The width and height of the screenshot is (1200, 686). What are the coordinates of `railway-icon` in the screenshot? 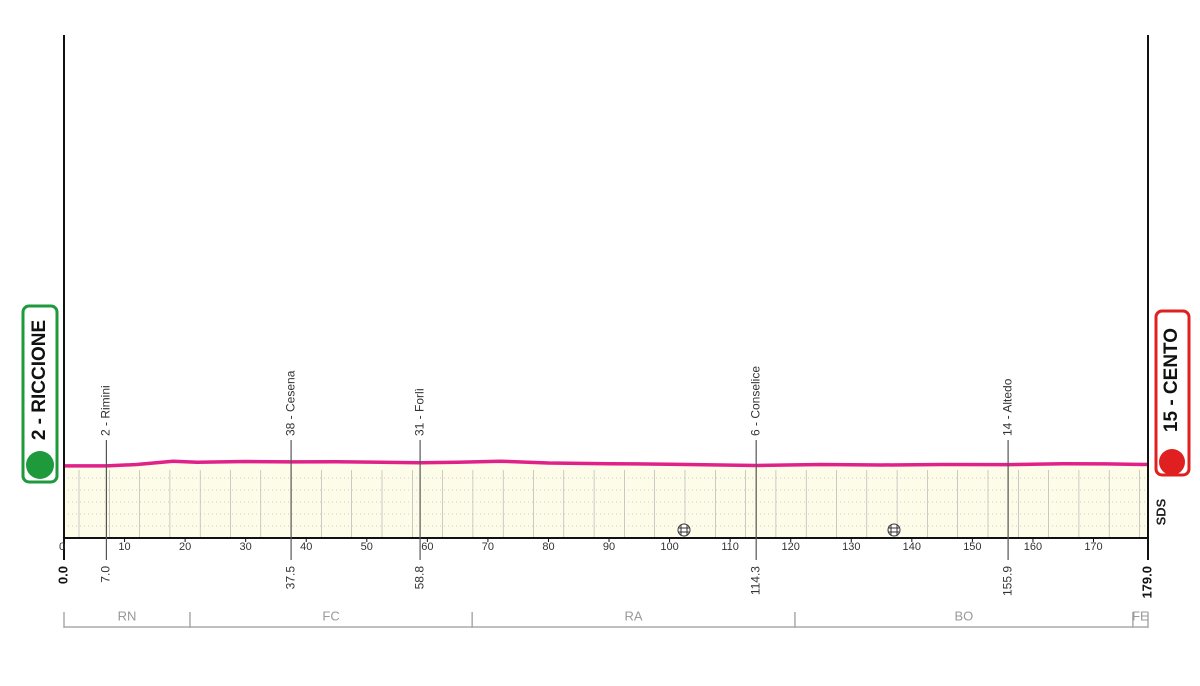 It's located at (789, 530).